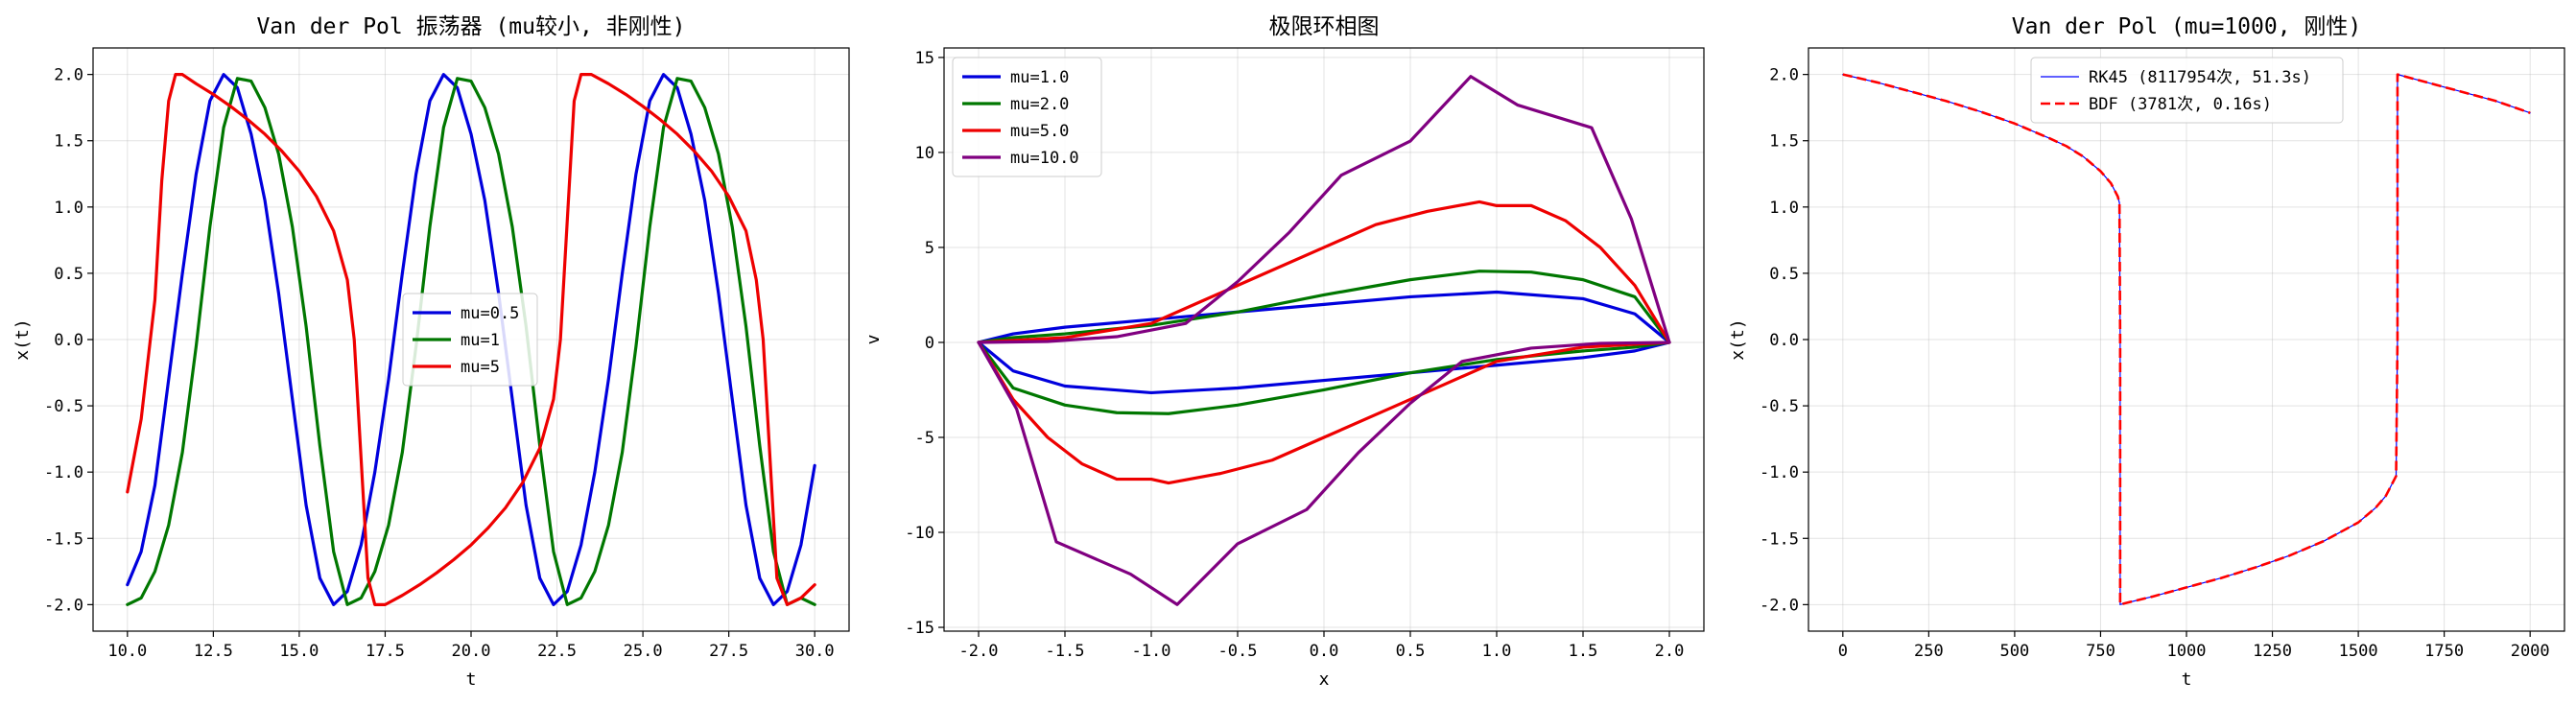 The height and width of the screenshot is (705, 2576). What do you see at coordinates (1324, 651) in the screenshot?
I see `x-tick-label: 0.0` at bounding box center [1324, 651].